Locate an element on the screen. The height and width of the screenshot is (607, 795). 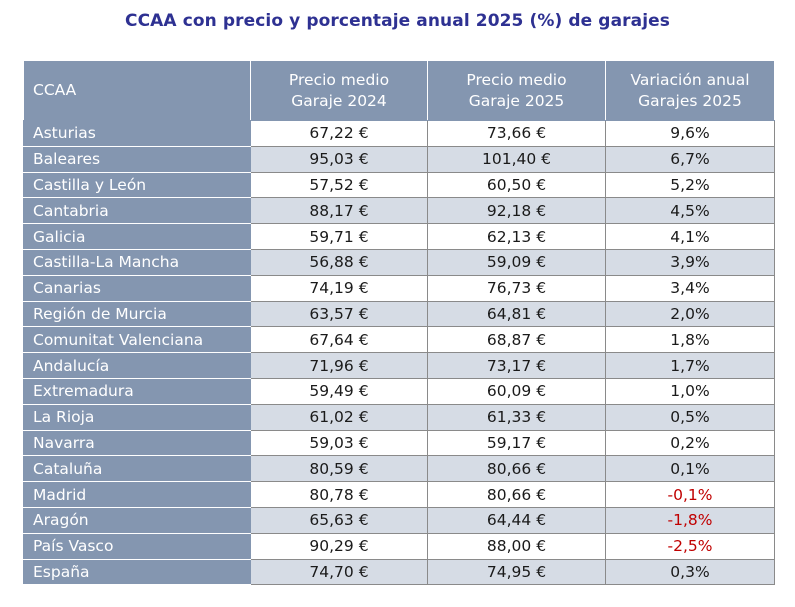
table-row: Asturias 67,22 €73,66 €9,6% is located at coordinates (399, 133).